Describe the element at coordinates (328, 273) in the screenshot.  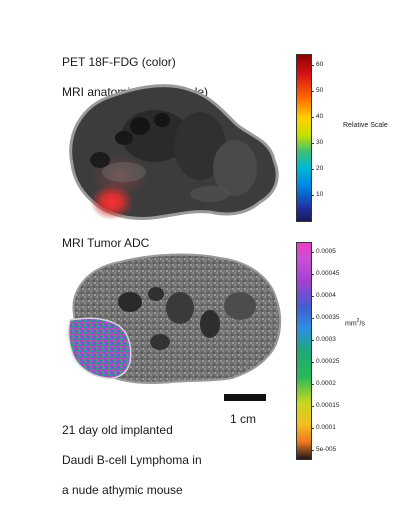
I see `adc-colorbar-tick-label: 0.00045` at that location.